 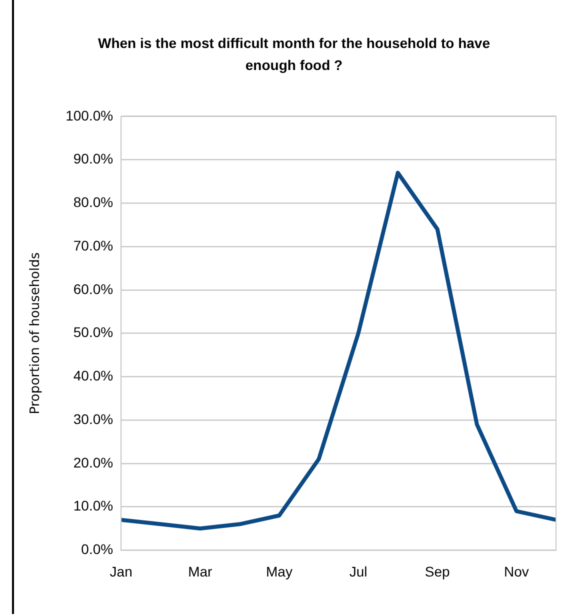 What do you see at coordinates (279, 571) in the screenshot?
I see `x-tick-label: May` at bounding box center [279, 571].